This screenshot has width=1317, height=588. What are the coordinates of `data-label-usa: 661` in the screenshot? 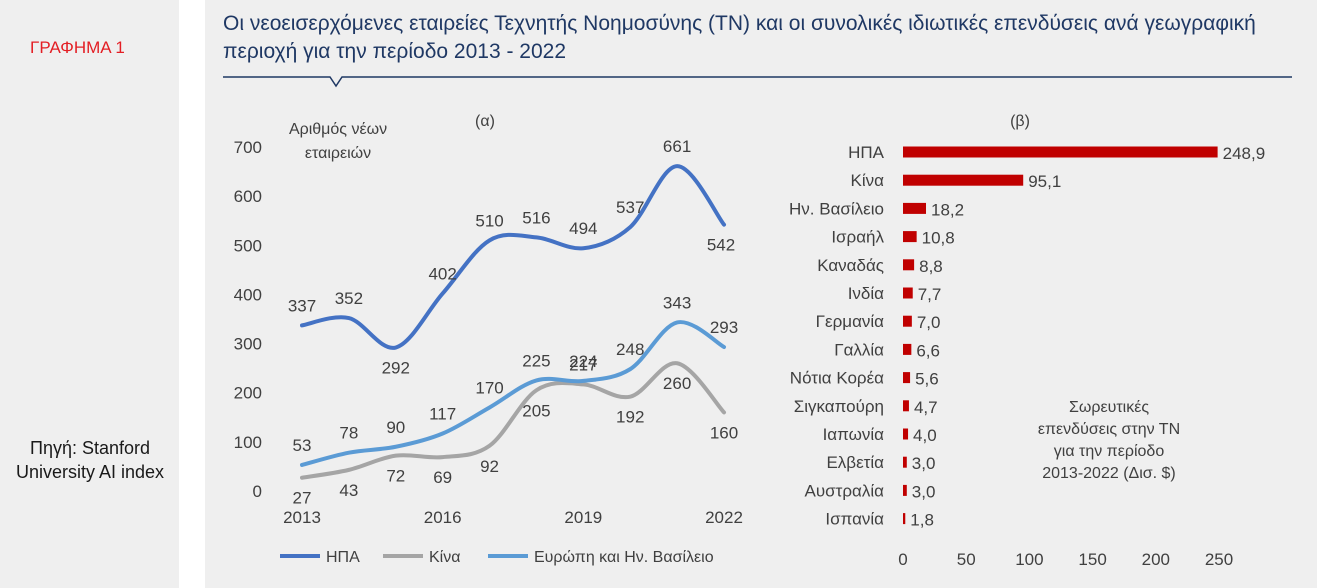 It's located at (677, 146).